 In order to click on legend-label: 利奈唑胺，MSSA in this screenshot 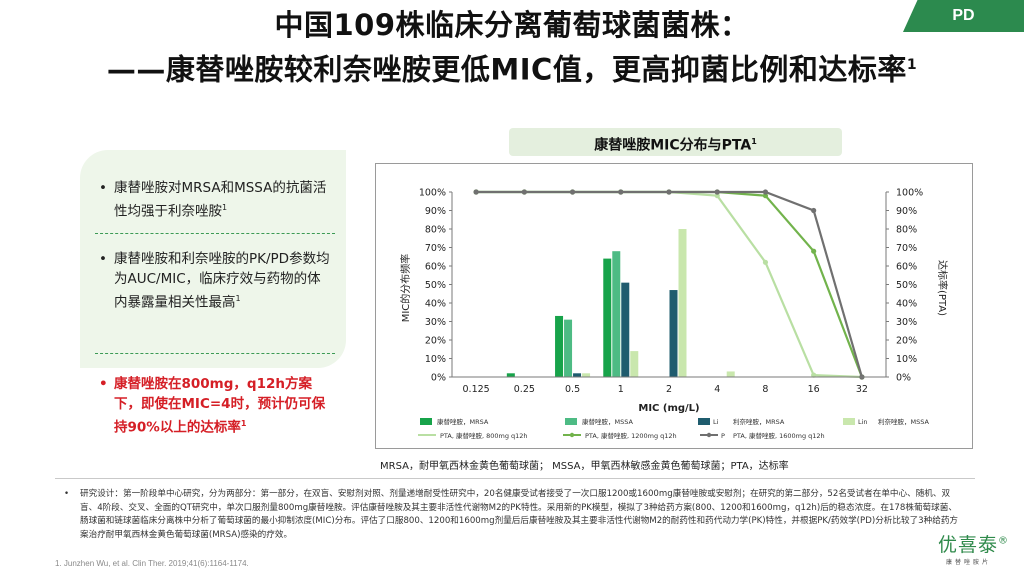, I will do `click(903, 421)`.